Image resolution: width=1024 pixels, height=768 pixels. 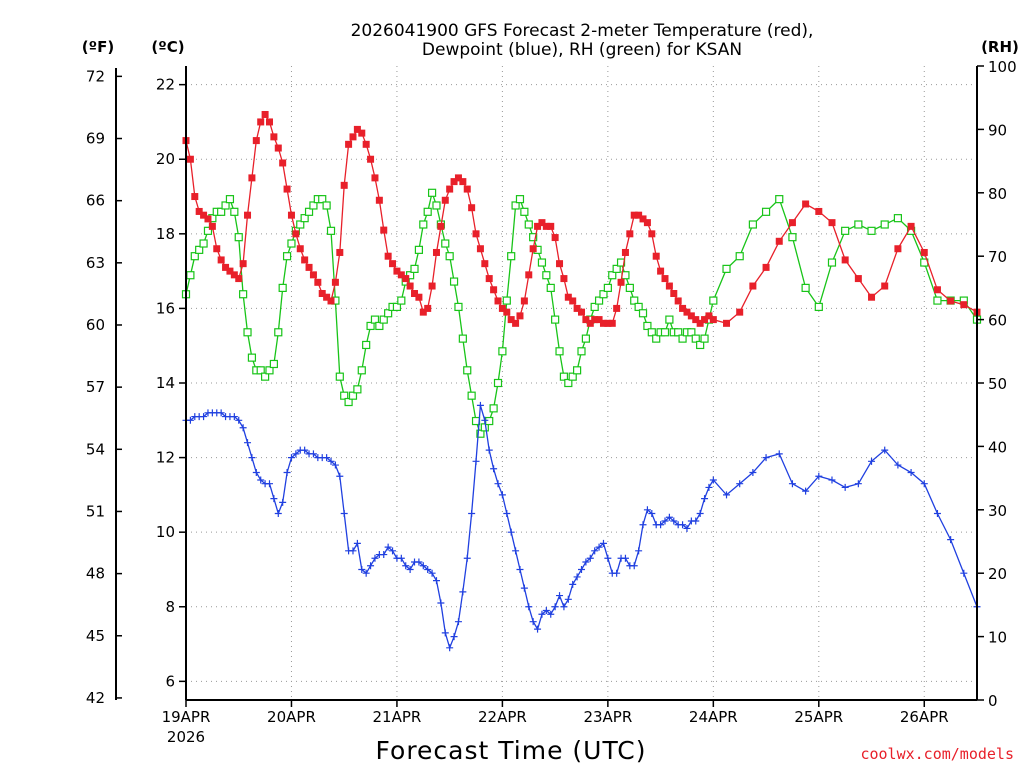 I want to click on rh-tick-label: 70, so click(x=997, y=257).